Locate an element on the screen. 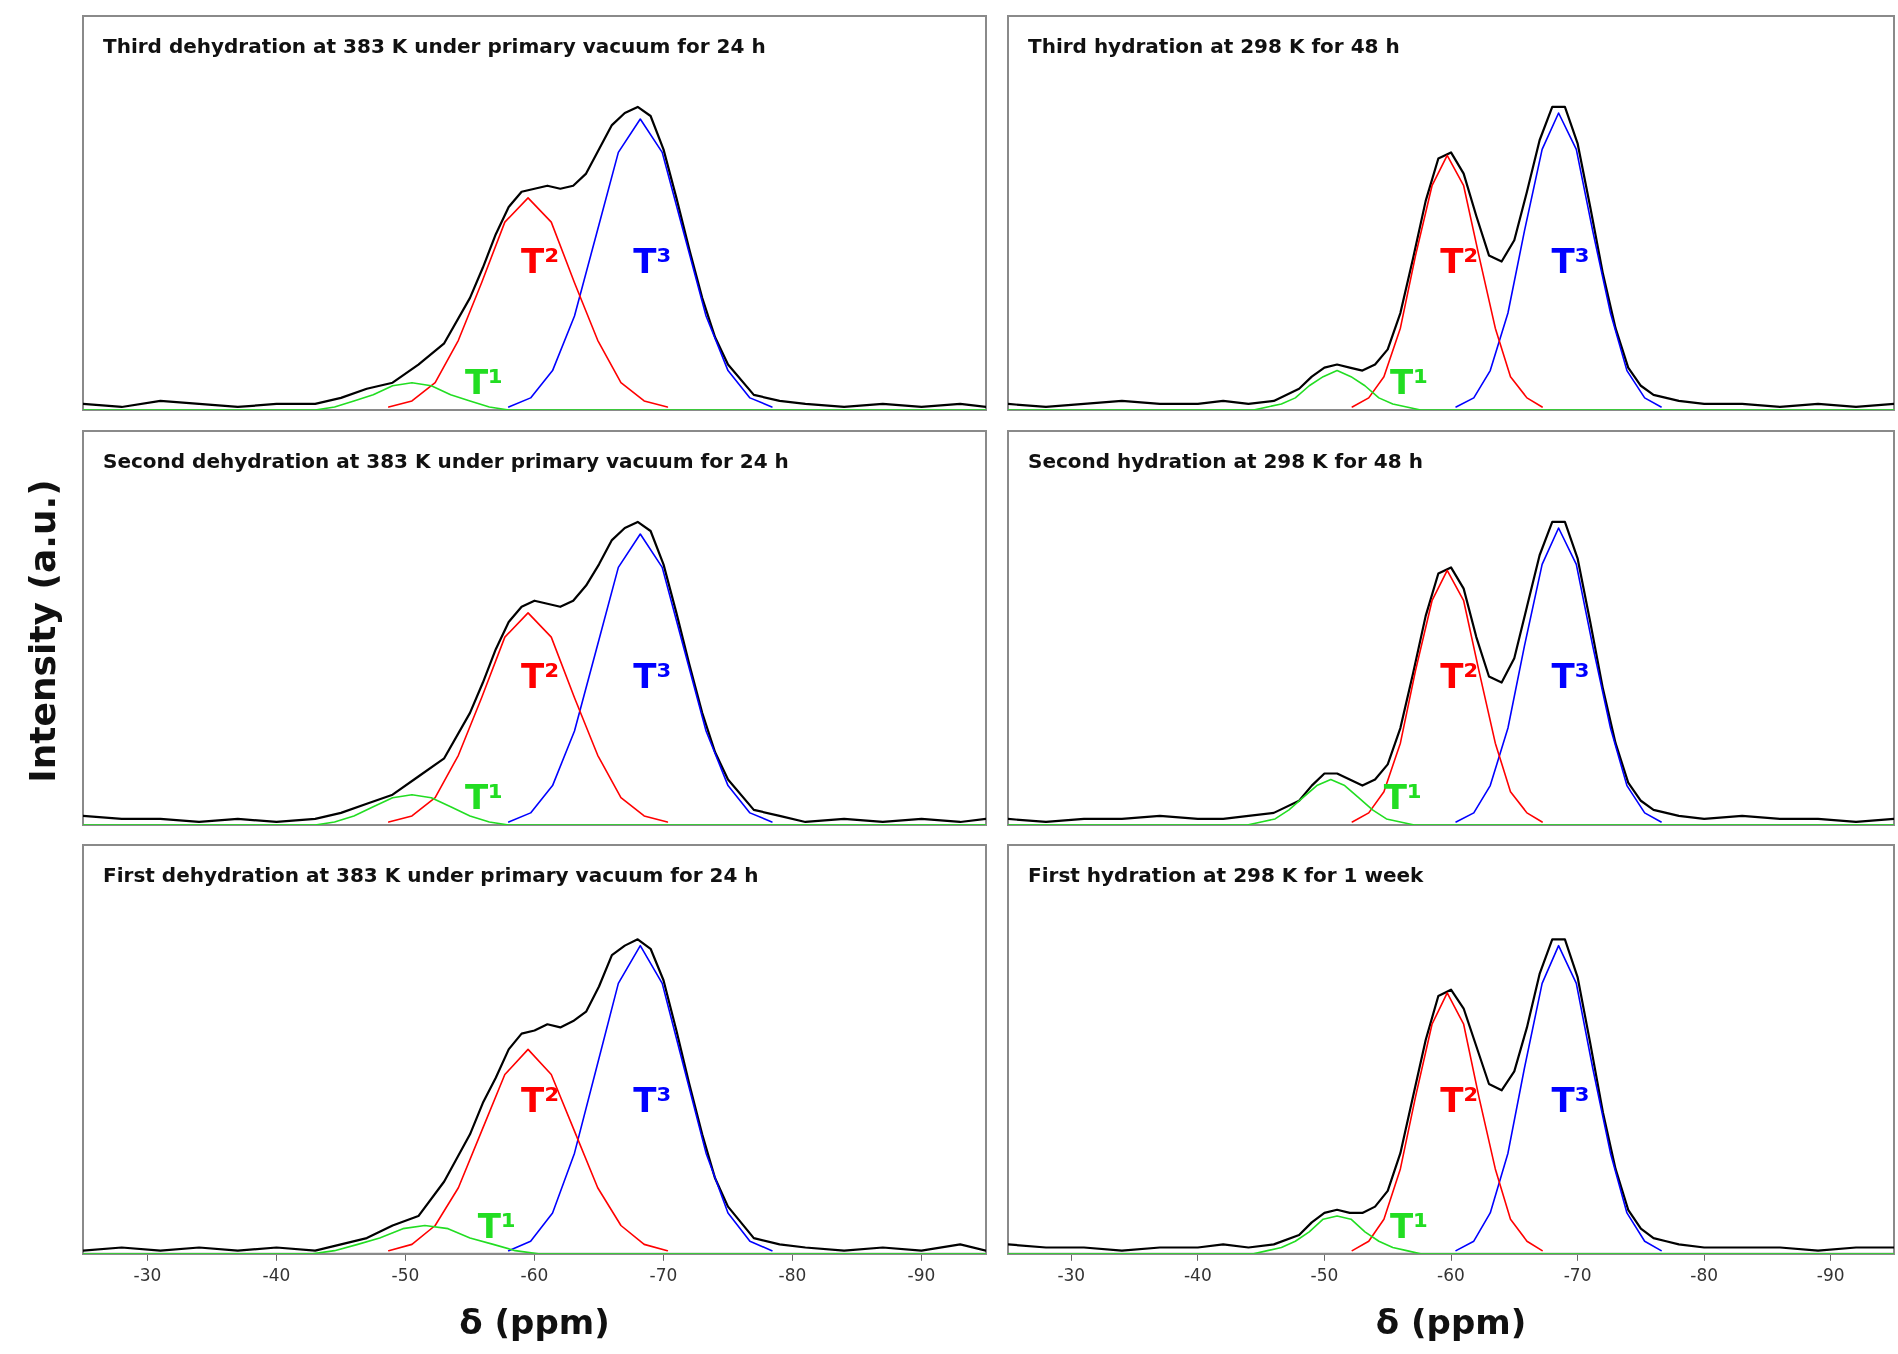  chart-title: Third dehydration at 383 K under primary vacuum for 24 h is located at coordinates (434, 46).